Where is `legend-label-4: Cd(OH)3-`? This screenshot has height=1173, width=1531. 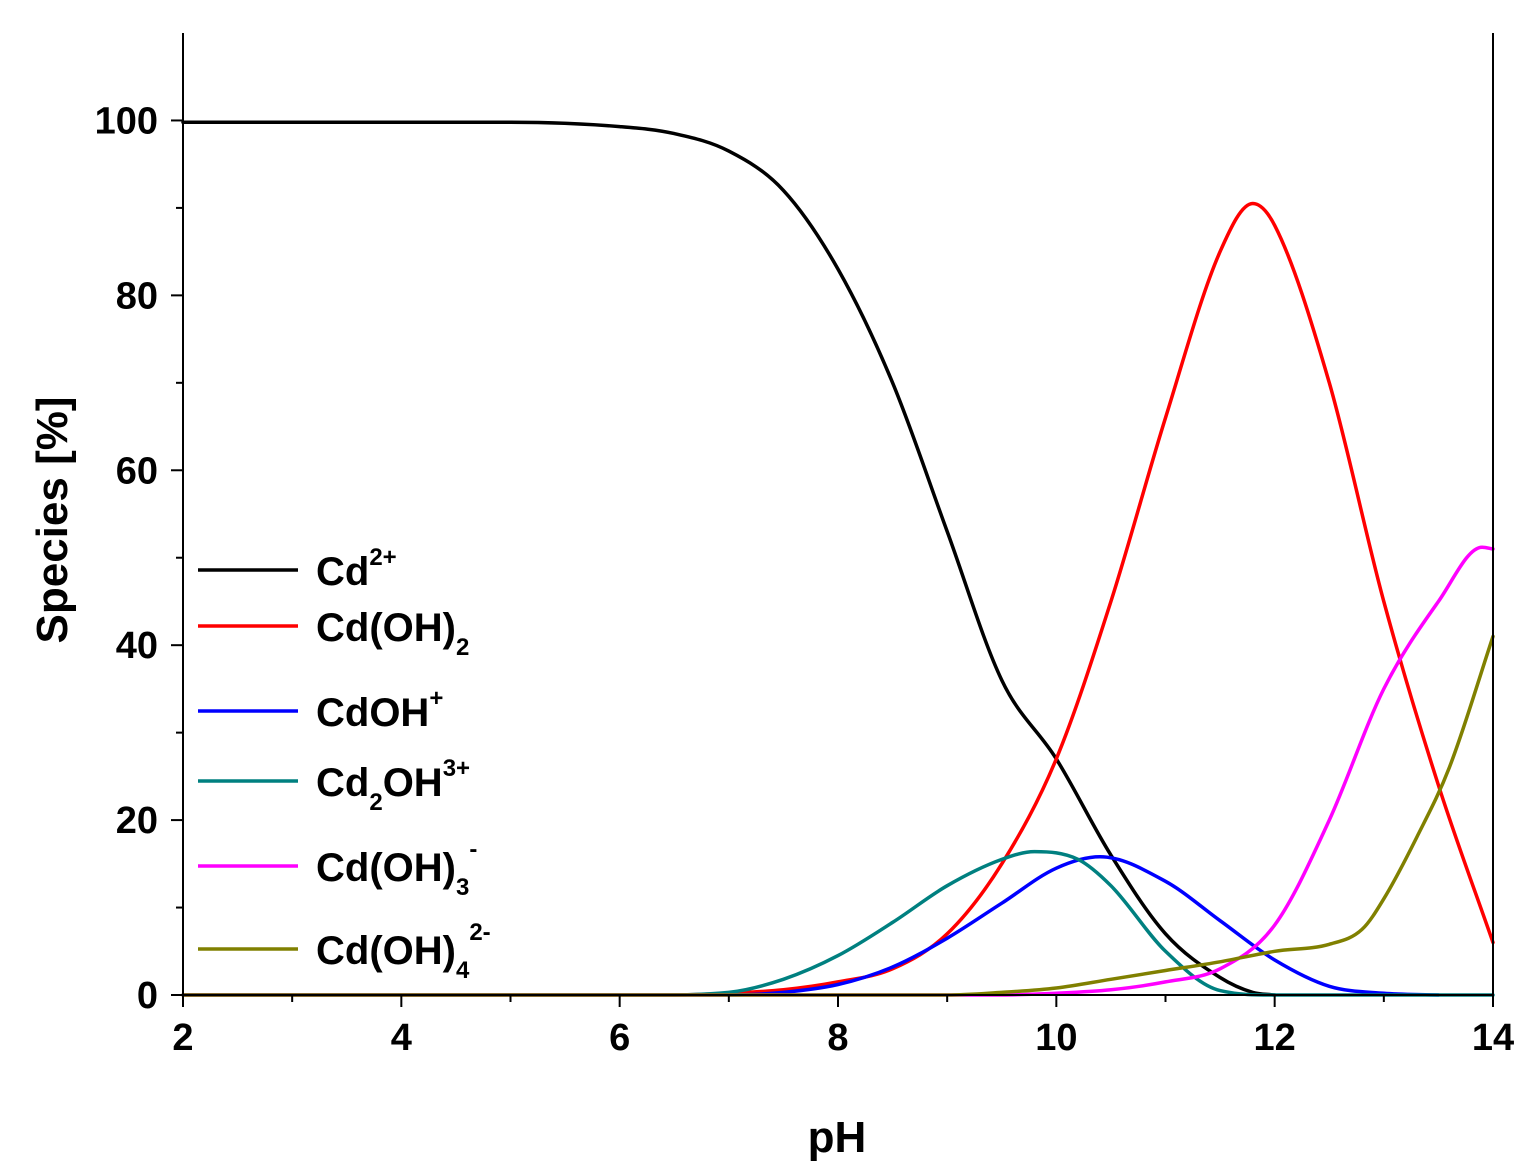
legend-label-4: Cd(OH)3- is located at coordinates (396, 868).